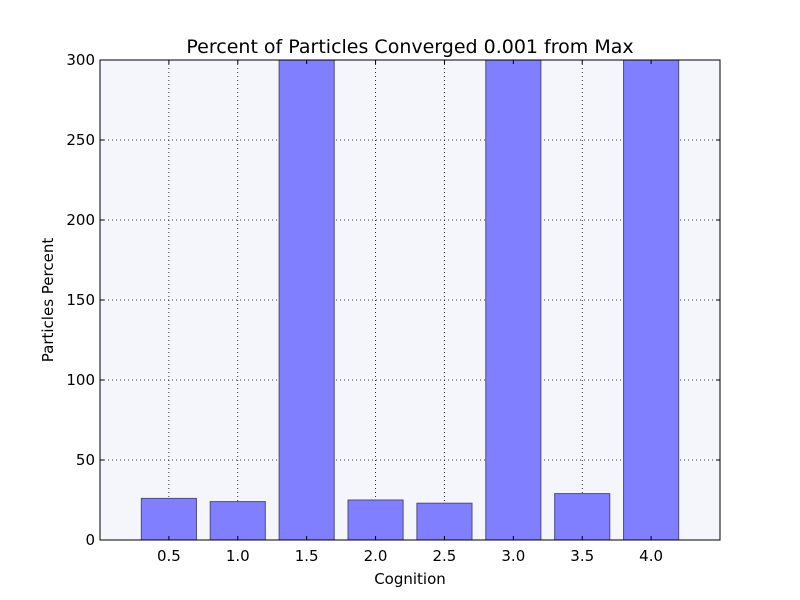 Image resolution: width=800 pixels, height=600 pixels. I want to click on y-tick-label: 100, so click(80, 380).